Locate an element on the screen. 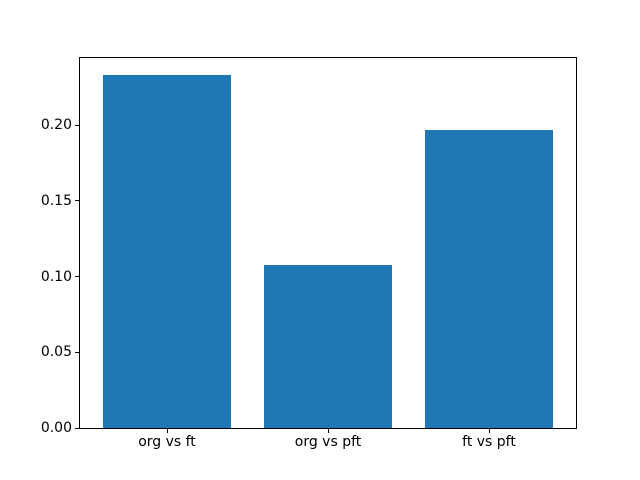 The image size is (640, 480). y-tick-label-4: 0.20 is located at coordinates (56, 125).